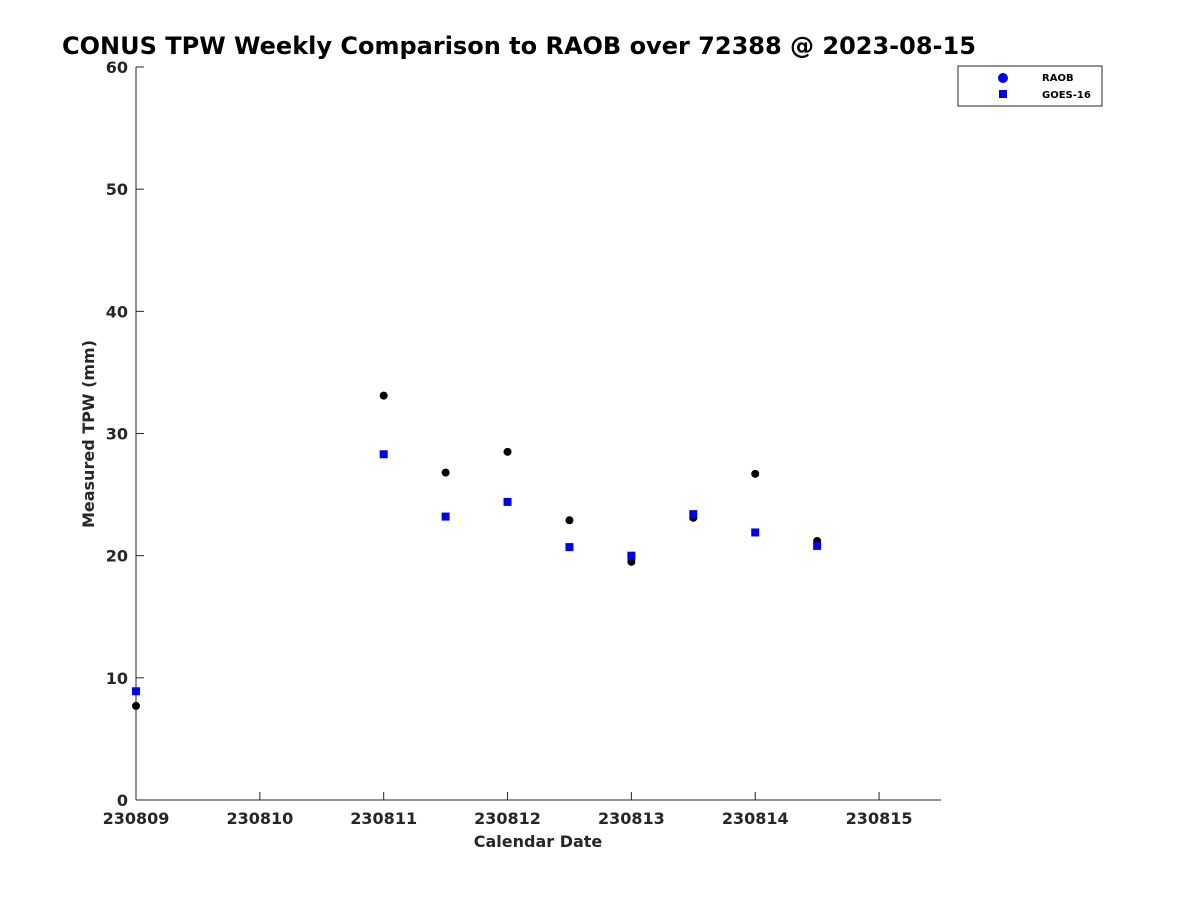 The width and height of the screenshot is (1200, 900). Describe the element at coordinates (1003, 78) in the screenshot. I see `legend-raob-marker` at that location.